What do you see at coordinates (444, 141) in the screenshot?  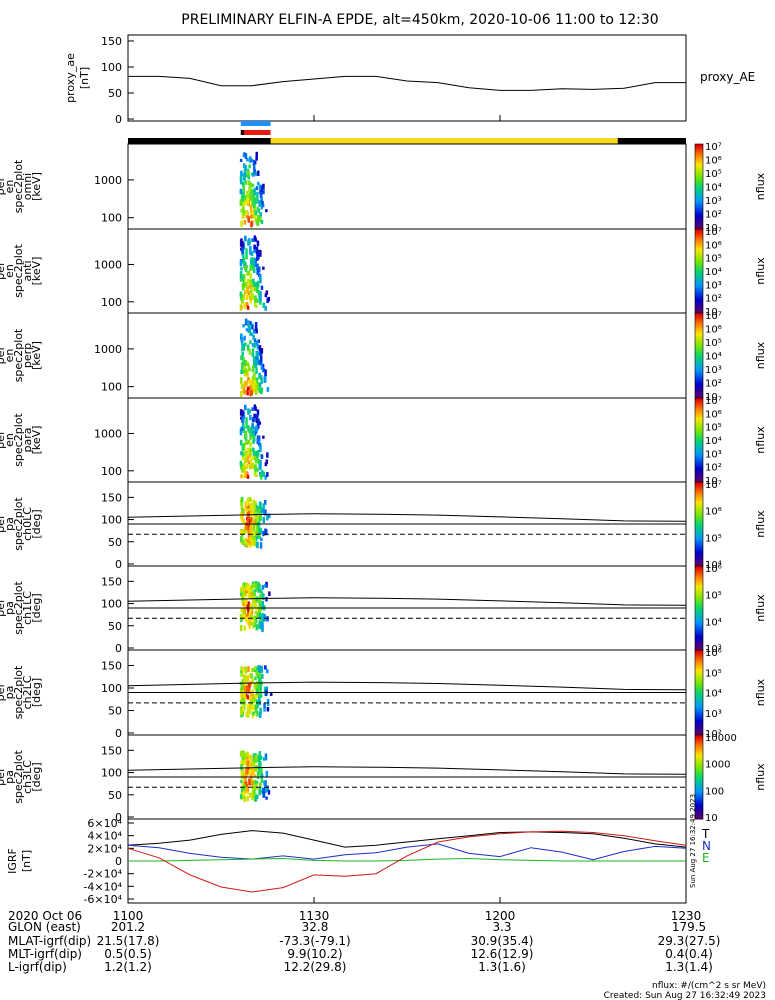 I see `science-zone-bar` at bounding box center [444, 141].